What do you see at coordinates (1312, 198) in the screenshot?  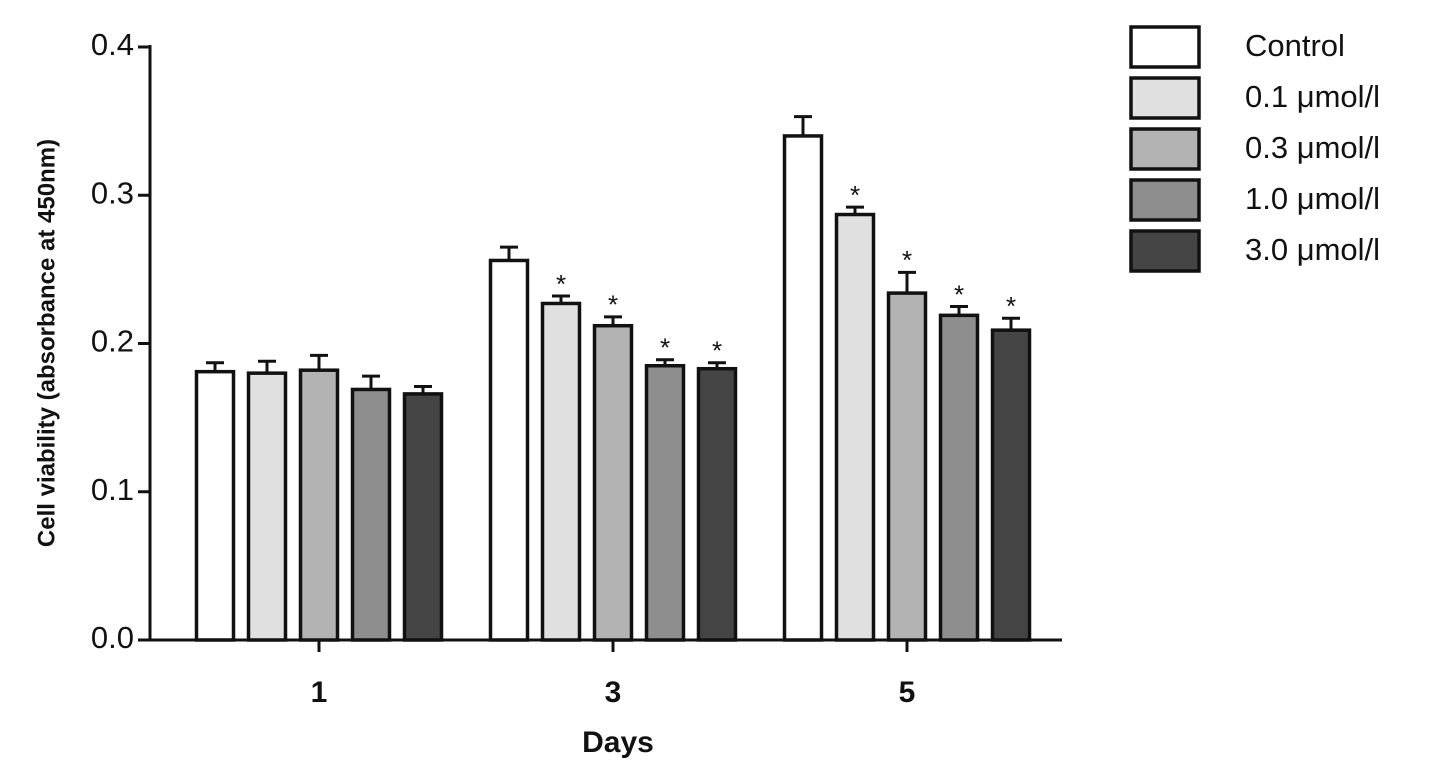 I see `legend-label: 1.0 μmol/l` at bounding box center [1312, 198].